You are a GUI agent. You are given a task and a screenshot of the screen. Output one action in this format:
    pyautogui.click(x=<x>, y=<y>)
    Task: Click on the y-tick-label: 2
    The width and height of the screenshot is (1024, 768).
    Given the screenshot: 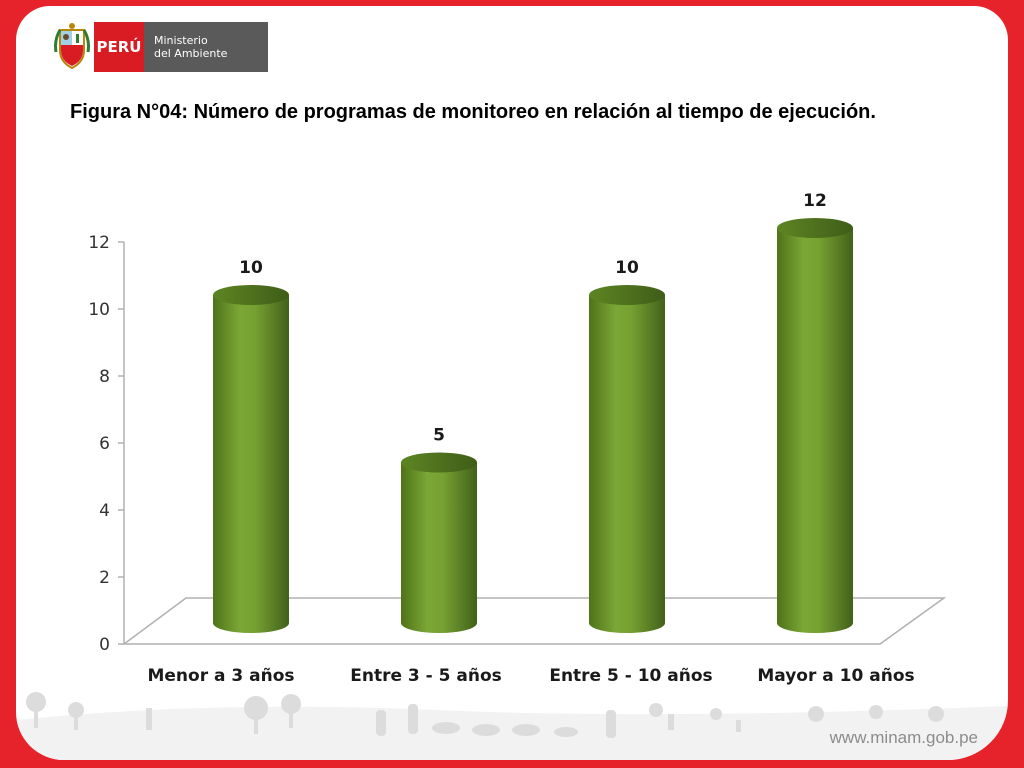 What is the action you would take?
    pyautogui.click(x=104, y=578)
    